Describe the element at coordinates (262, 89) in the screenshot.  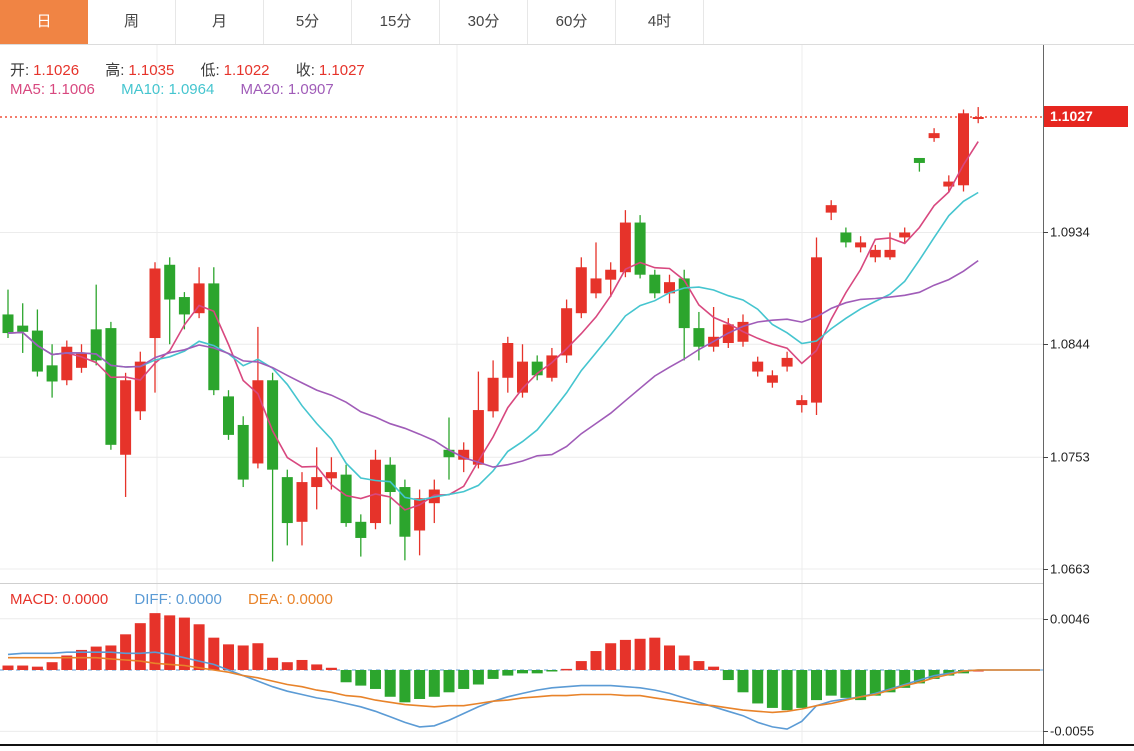
I see `ma20-label: MA20:` at that location.